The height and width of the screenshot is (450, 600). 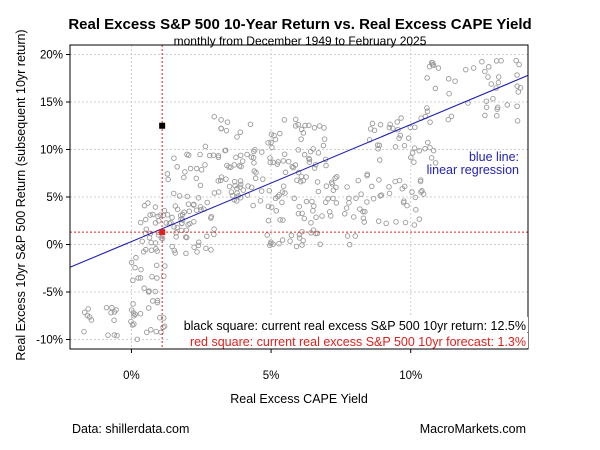 I want to click on x-tick-label: 0%, so click(x=131, y=376).